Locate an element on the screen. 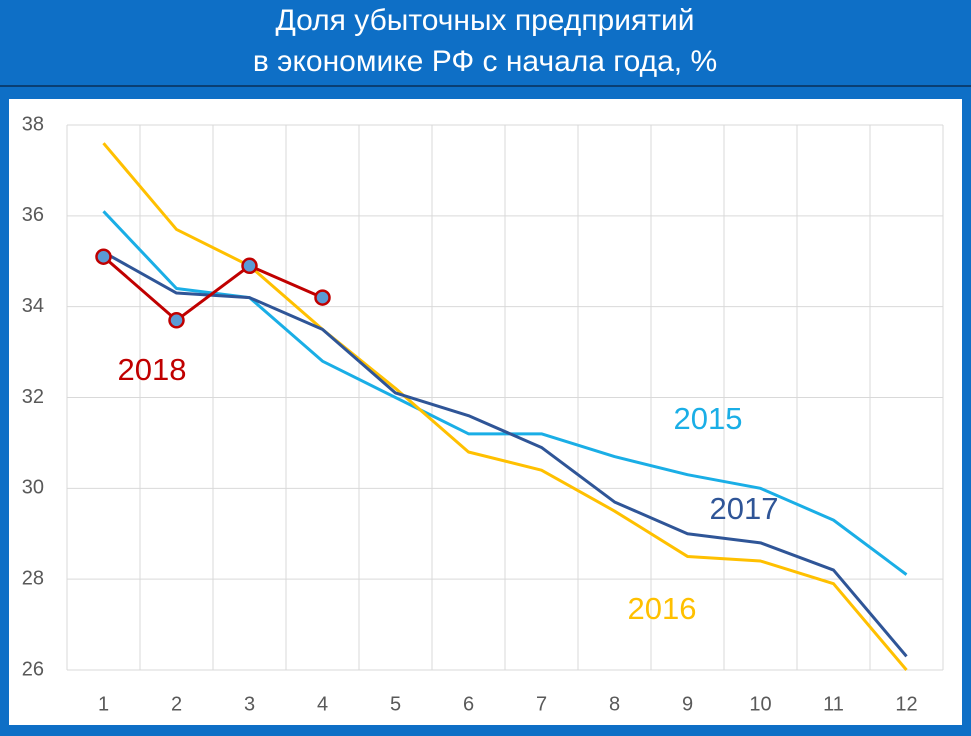  chart-title: Доля убыточных предприятий is located at coordinates (484, 20).